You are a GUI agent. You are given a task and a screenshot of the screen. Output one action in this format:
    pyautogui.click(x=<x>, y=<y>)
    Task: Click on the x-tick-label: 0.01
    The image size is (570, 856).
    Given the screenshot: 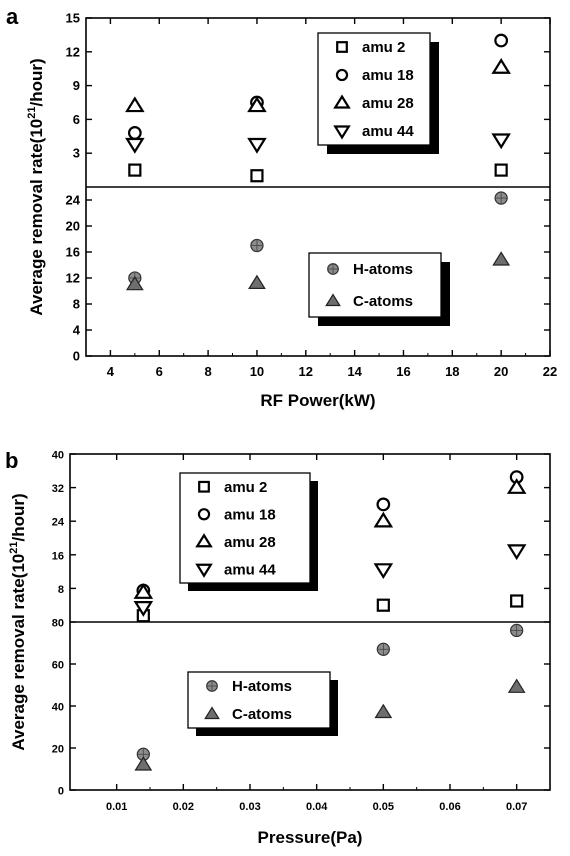 What is the action you would take?
    pyautogui.click(x=116, y=807)
    